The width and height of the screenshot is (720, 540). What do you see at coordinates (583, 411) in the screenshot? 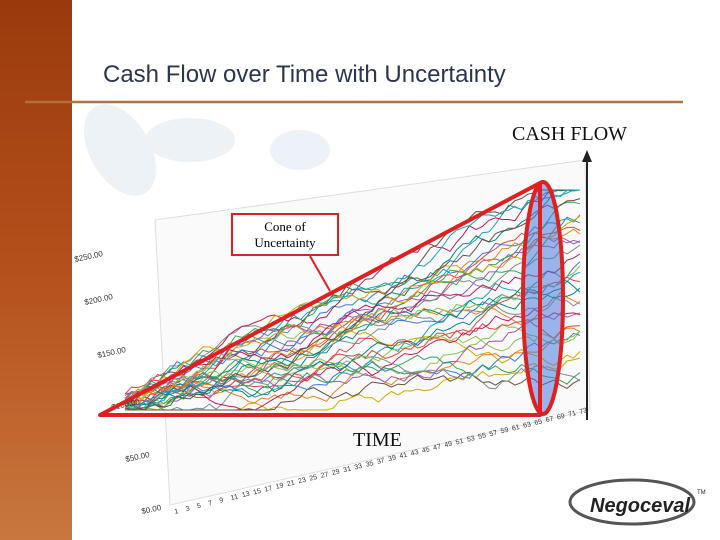
I see `chart-x-label: 73` at bounding box center [583, 411].